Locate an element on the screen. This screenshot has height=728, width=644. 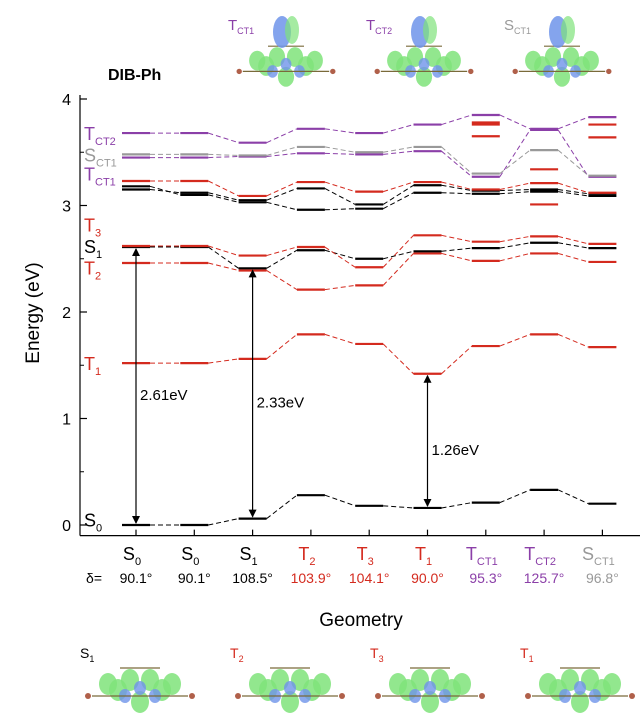
y-axis-label: Energy (eV) is located at coordinates (33, 312).